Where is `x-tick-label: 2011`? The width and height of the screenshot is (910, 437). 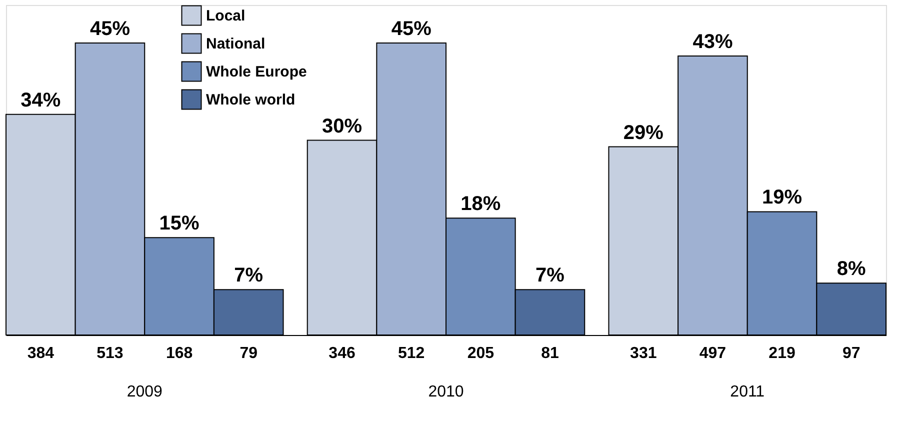
x-tick-label: 2011 is located at coordinates (747, 392).